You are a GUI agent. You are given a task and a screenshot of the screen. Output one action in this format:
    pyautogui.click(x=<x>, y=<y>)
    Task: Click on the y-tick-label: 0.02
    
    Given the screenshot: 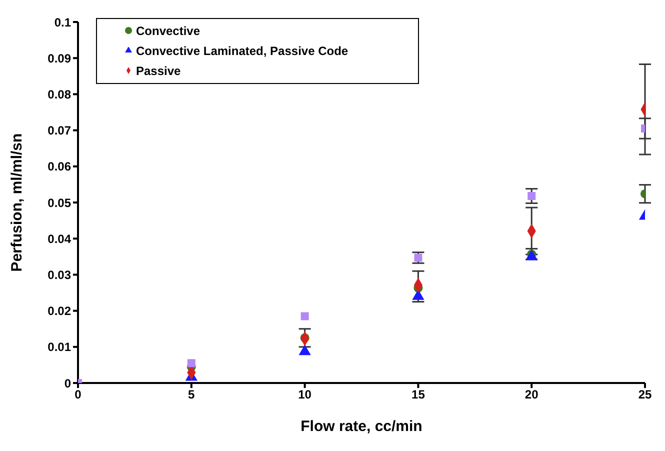 What is the action you would take?
    pyautogui.click(x=60, y=311)
    